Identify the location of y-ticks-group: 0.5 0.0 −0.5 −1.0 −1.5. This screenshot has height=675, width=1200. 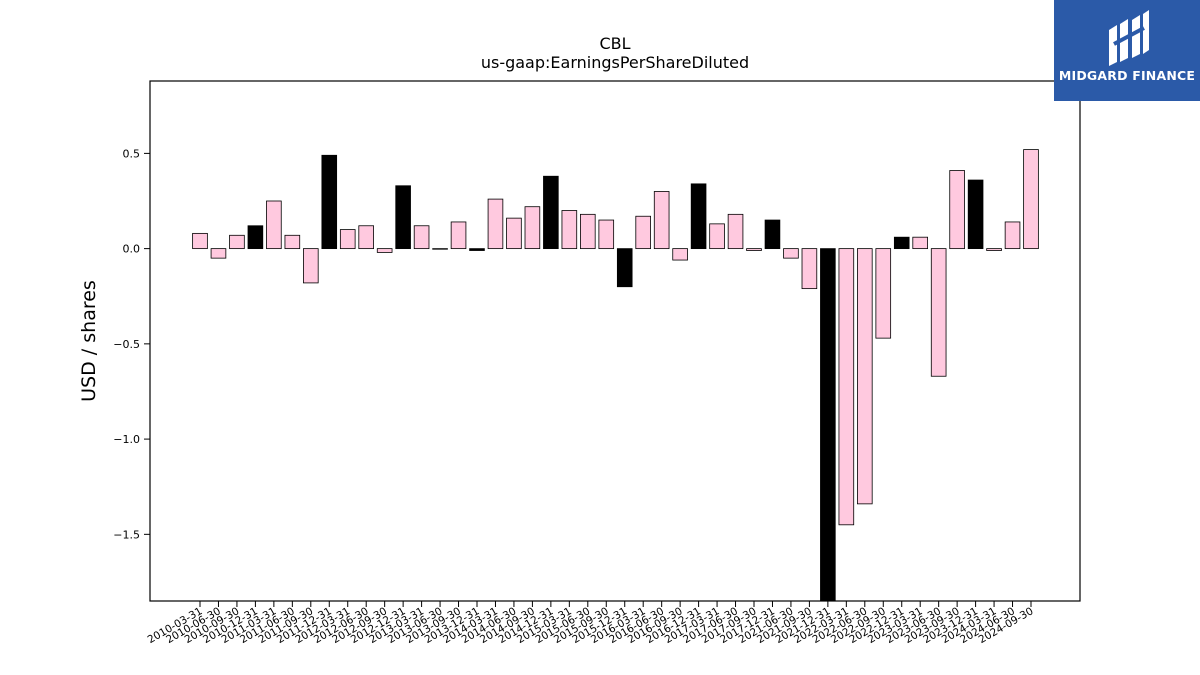
(131, 344).